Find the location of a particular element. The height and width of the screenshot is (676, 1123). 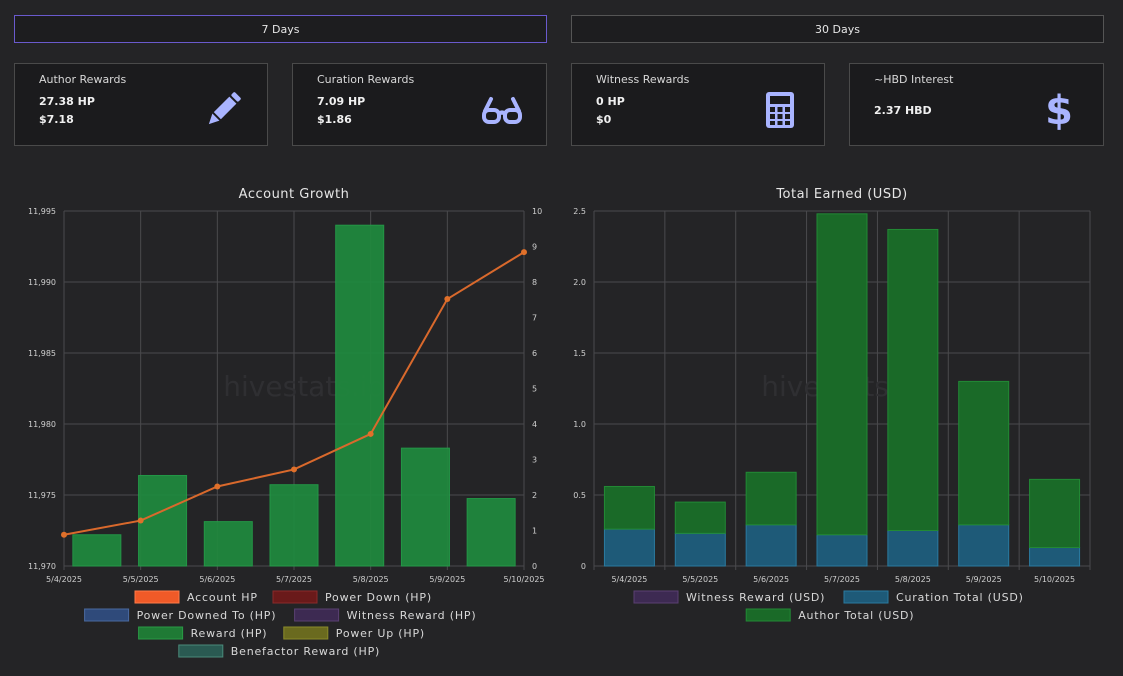

y-tick-label-left: 11,990 is located at coordinates (42, 282).